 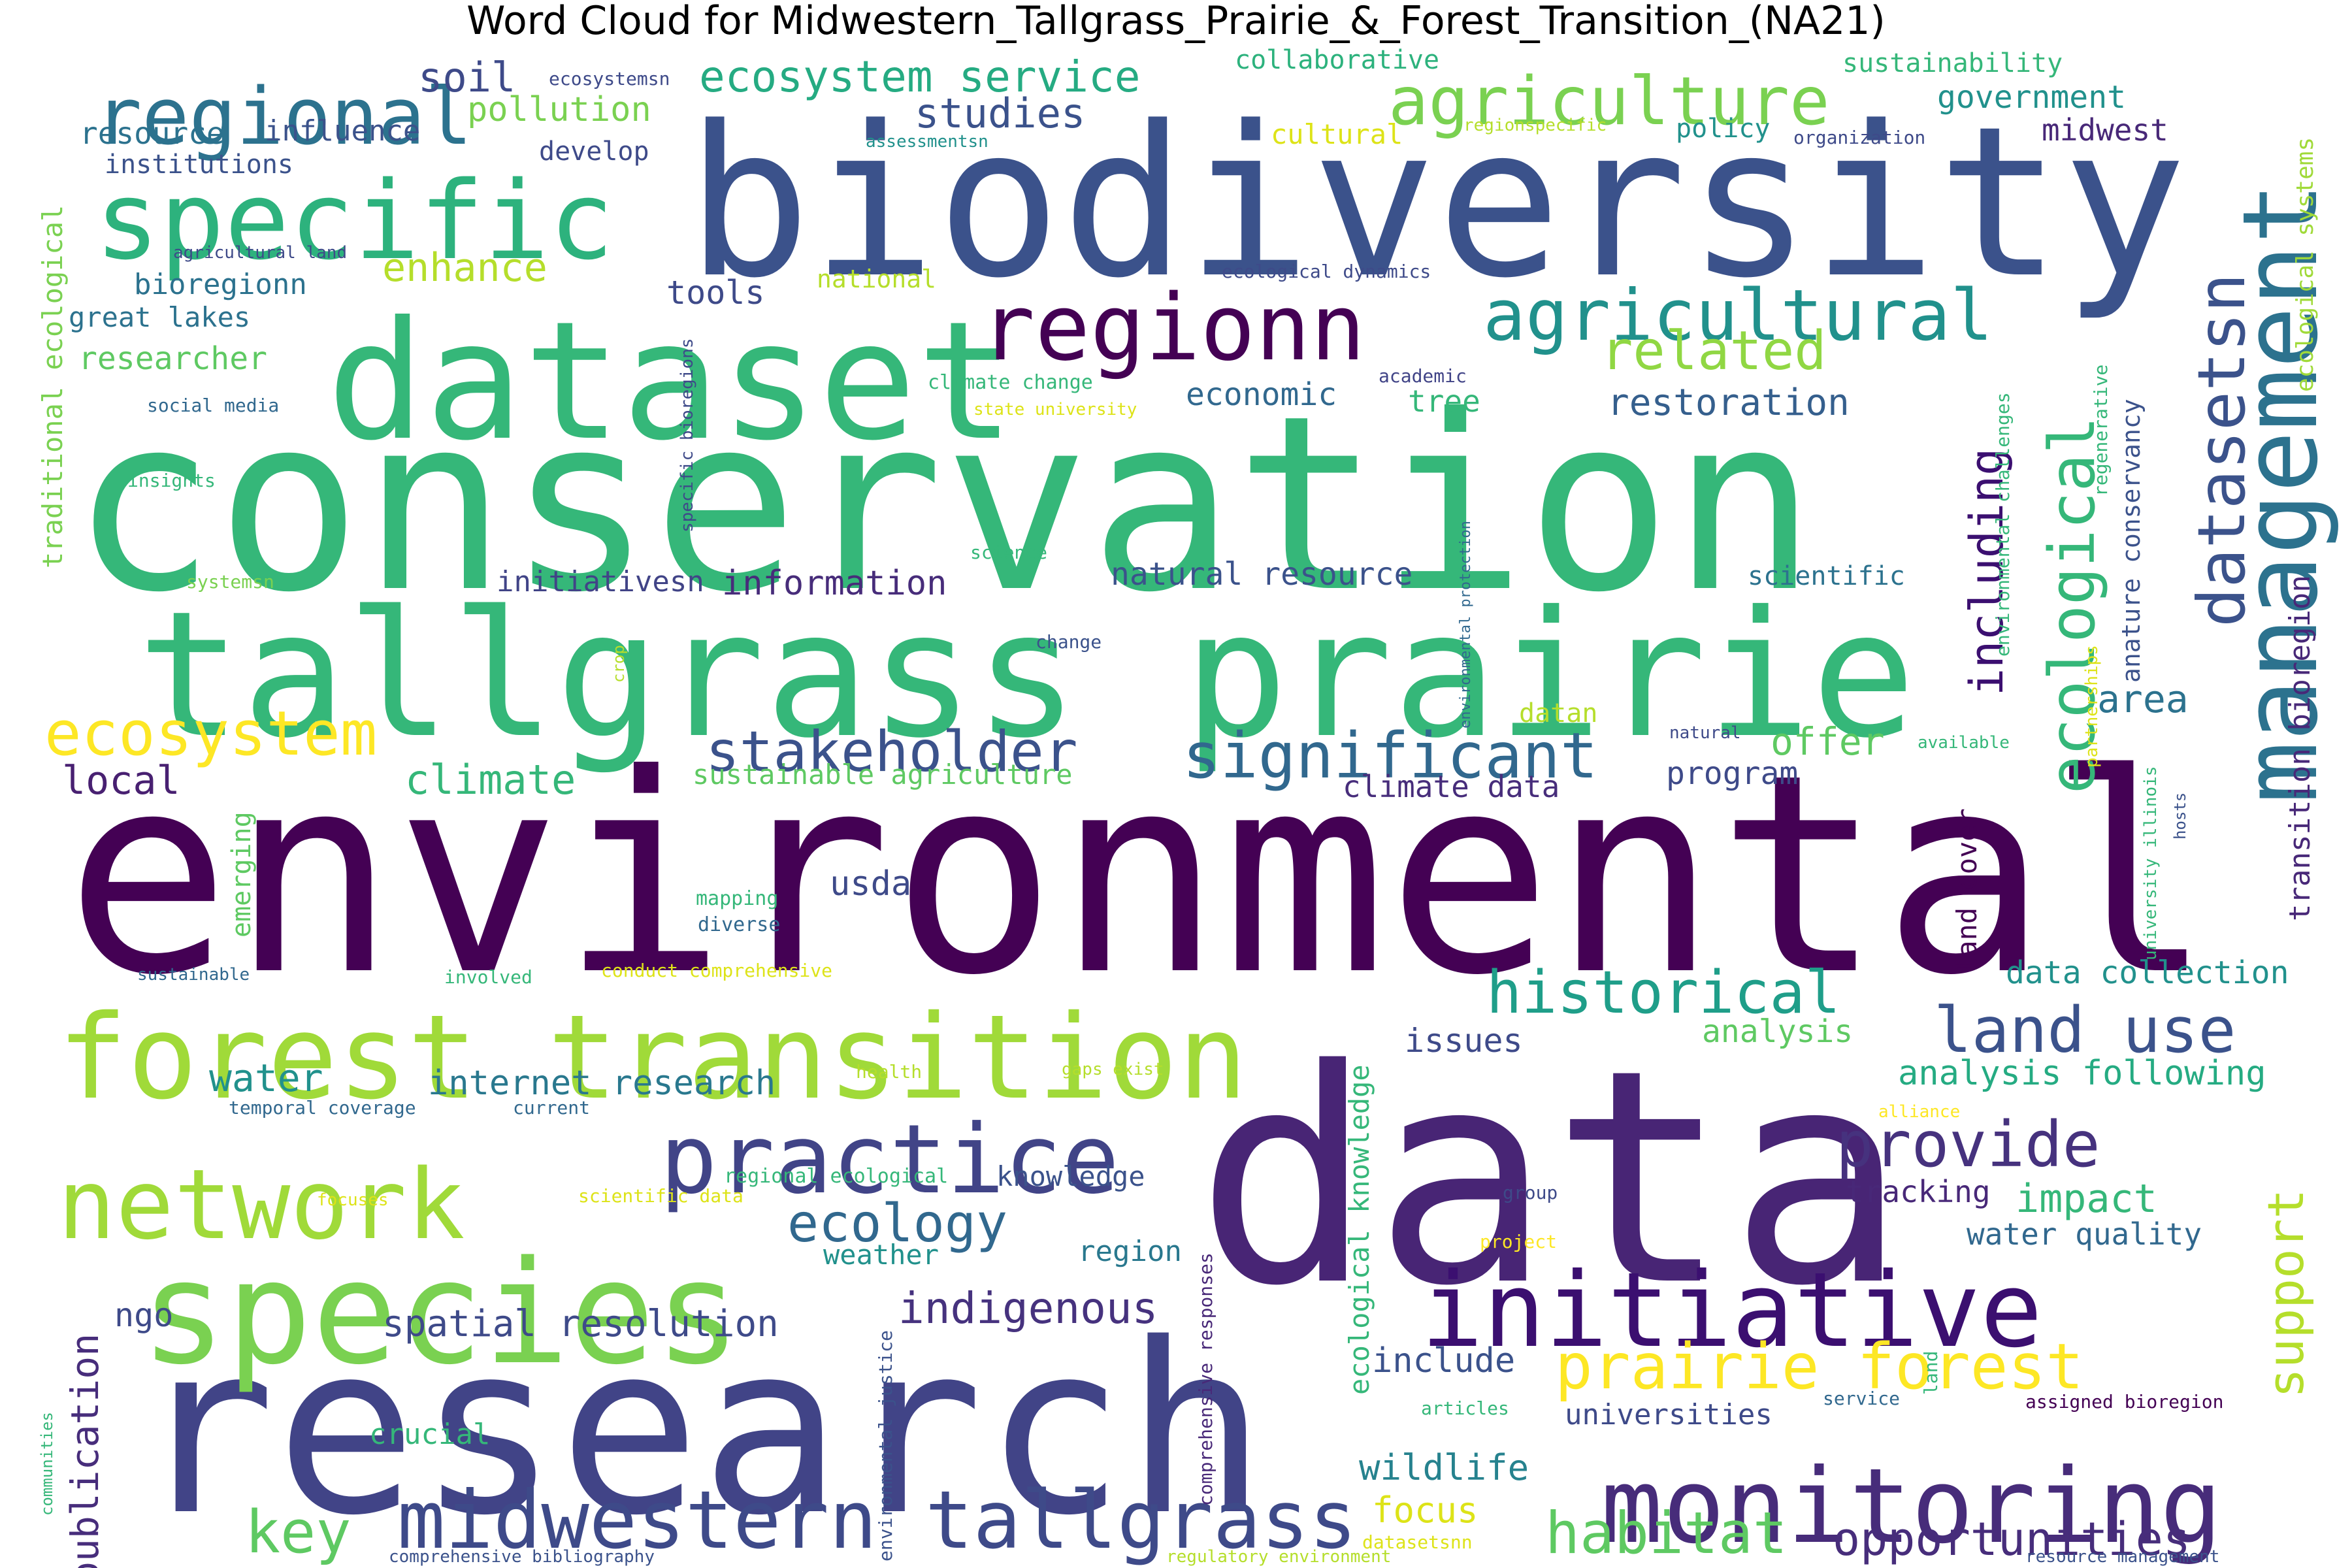 I want to click on word-natural: natural, so click(x=1705, y=733).